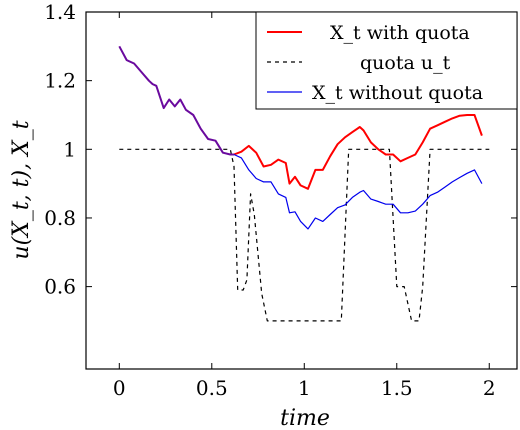 The image size is (520, 430). I want to click on svg-text: u(X_t, t), X_t, so click(21, 189).